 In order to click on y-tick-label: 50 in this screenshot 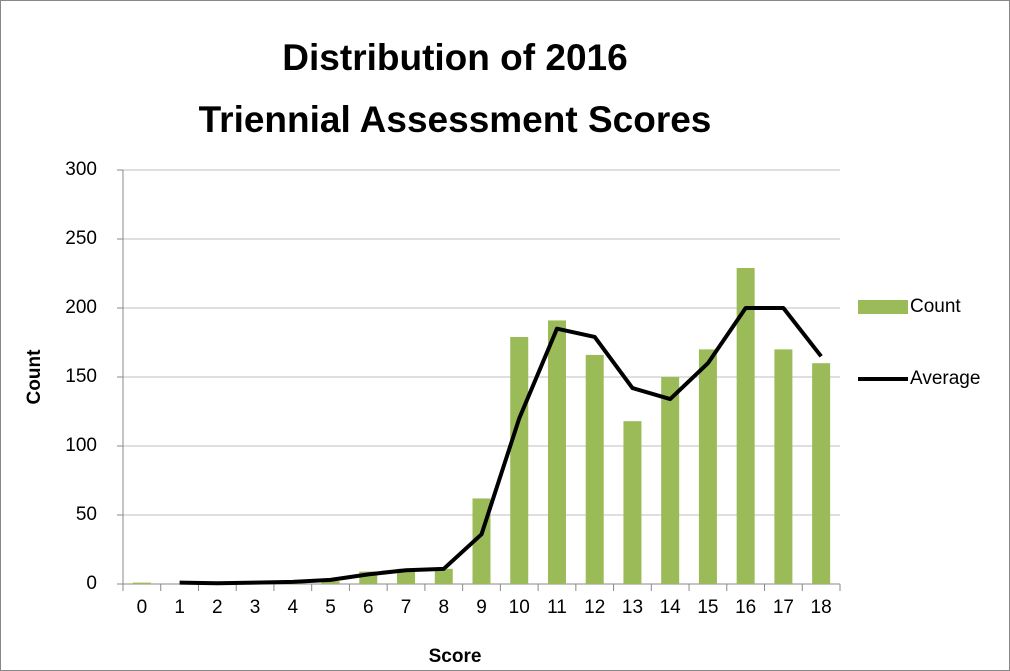, I will do `click(86, 514)`.